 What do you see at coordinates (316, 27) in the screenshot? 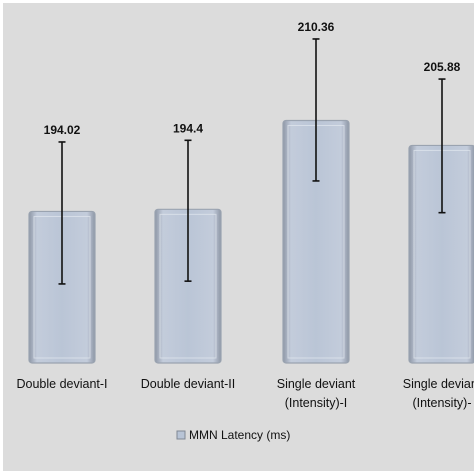
I see `data-label-3: 210.36` at bounding box center [316, 27].